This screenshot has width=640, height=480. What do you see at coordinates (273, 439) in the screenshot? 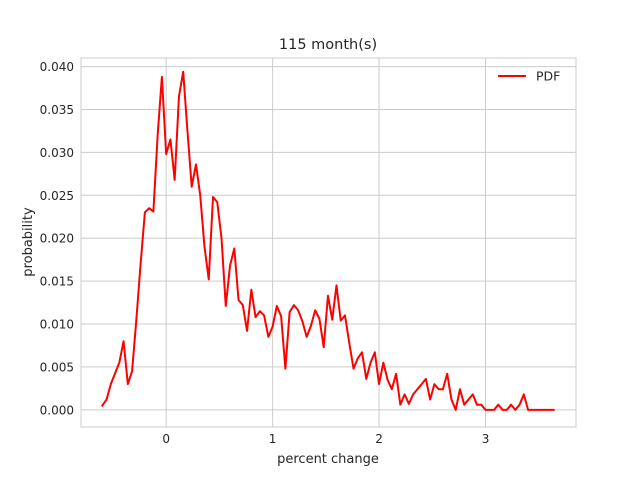
I see `x-tick-label: 1` at bounding box center [273, 439].